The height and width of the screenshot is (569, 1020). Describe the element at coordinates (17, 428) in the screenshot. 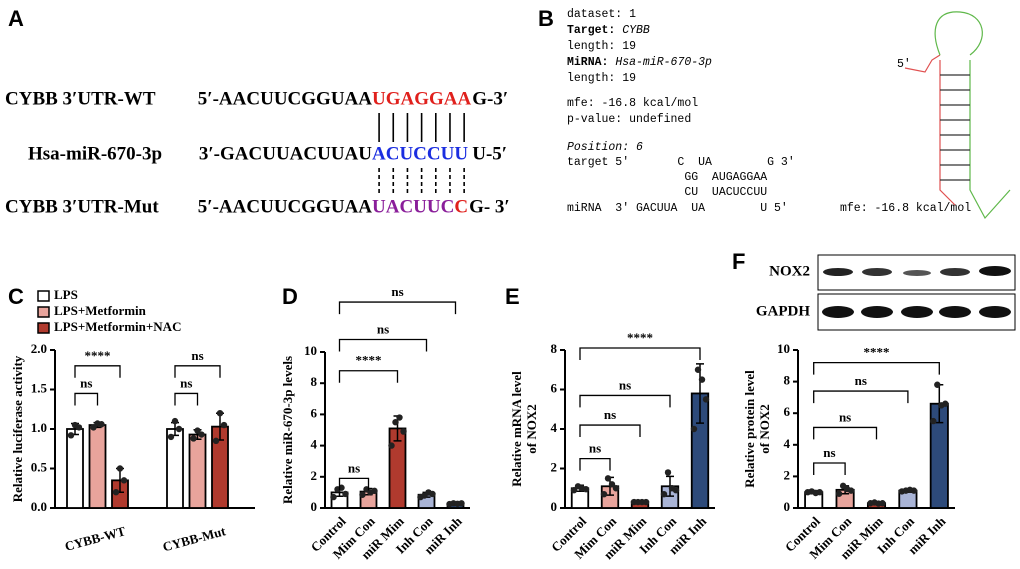

I see `y-axis-label: Relative luciferase activity` at that location.